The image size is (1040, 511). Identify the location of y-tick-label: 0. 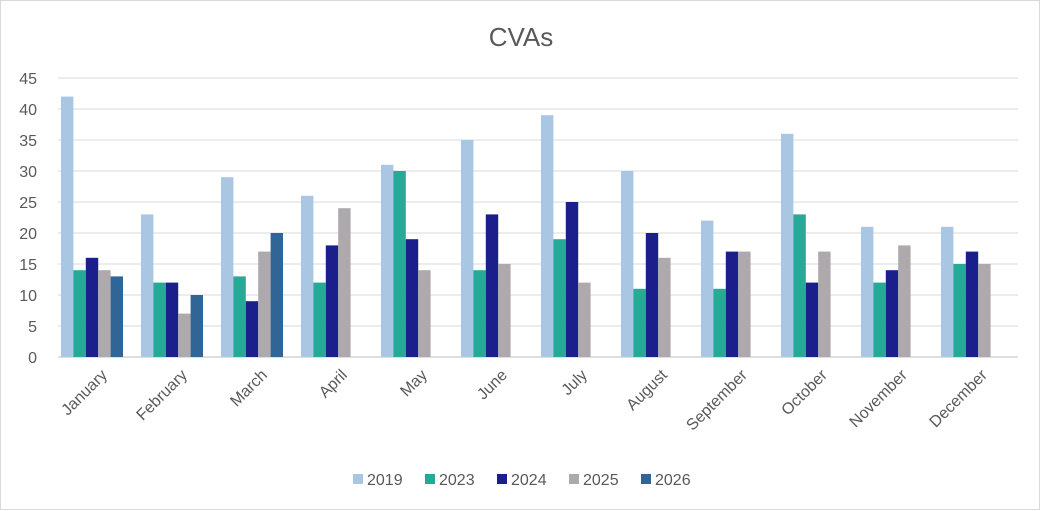
(32, 358).